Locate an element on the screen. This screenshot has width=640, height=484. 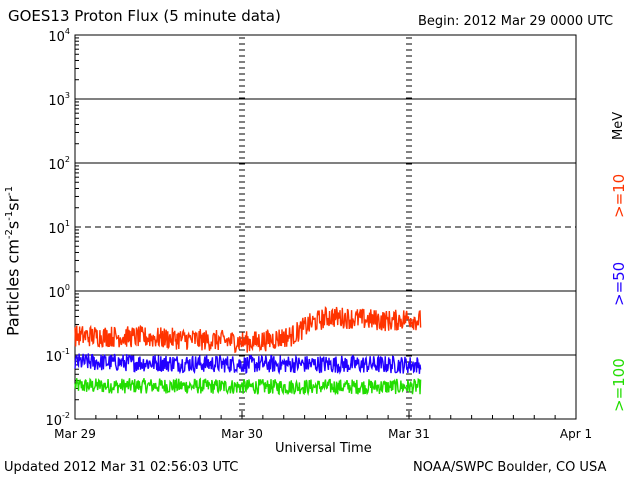
series-line-ge50 is located at coordinates (248, 364).